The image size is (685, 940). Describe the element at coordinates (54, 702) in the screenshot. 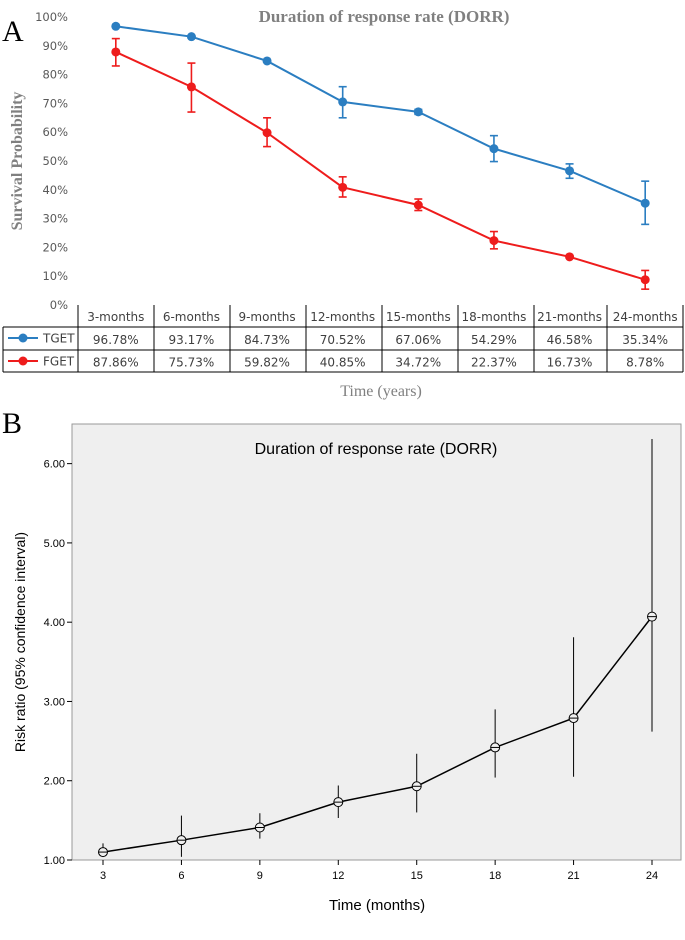

I see `y-tick-label: 3.00` at that location.